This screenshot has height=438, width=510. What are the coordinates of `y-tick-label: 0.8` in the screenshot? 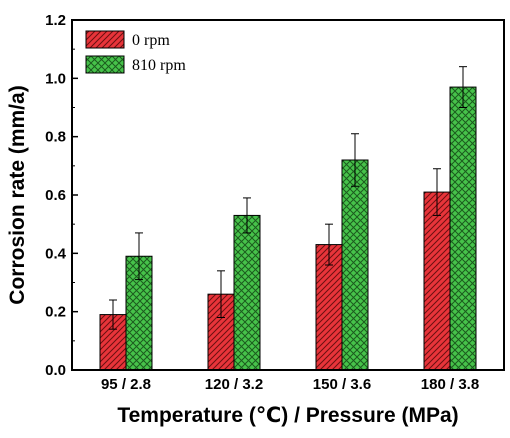 It's located at (55, 137).